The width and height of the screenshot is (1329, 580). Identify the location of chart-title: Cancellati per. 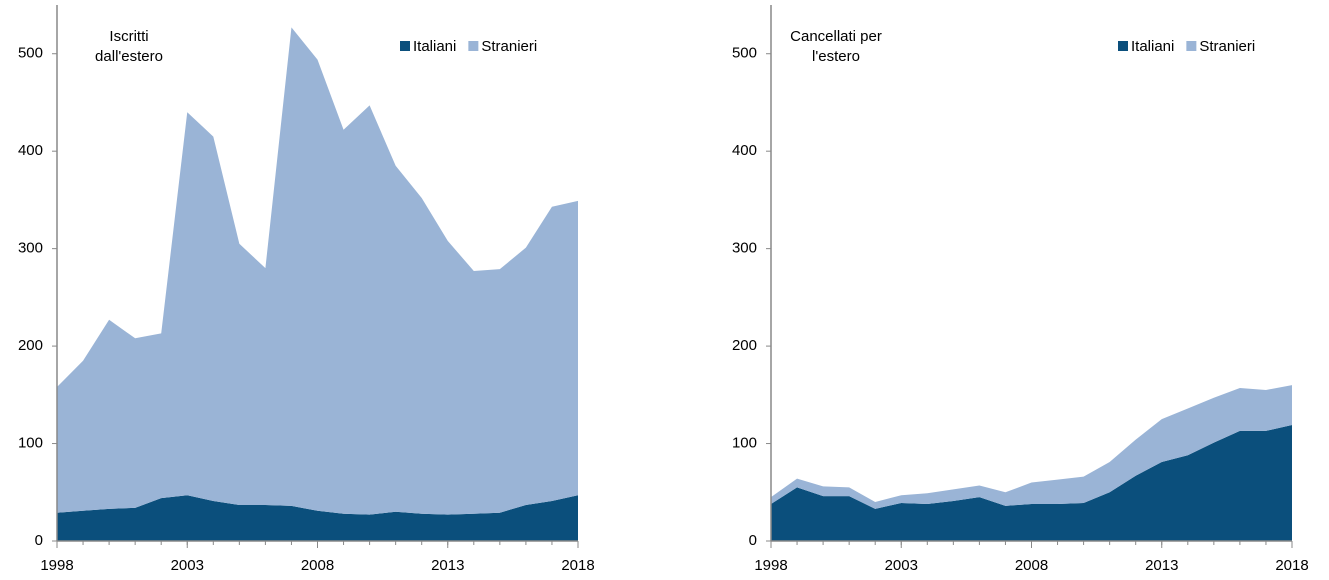
(836, 36).